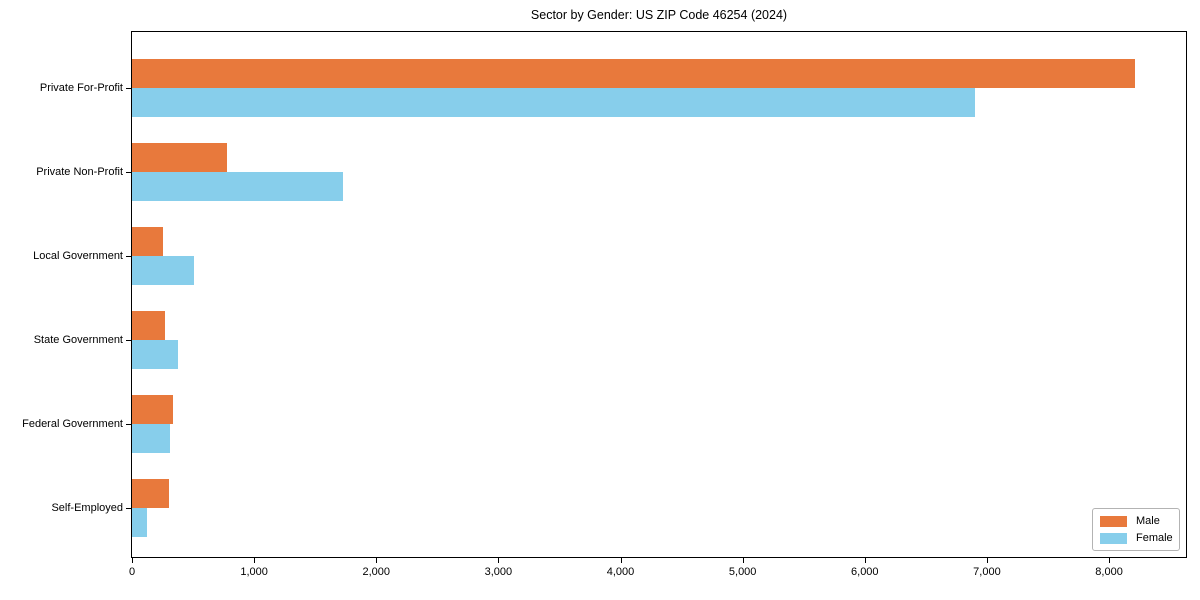 The height and width of the screenshot is (600, 1200). What do you see at coordinates (1109, 572) in the screenshot?
I see `x-tick-label-8-000: 8,000` at bounding box center [1109, 572].